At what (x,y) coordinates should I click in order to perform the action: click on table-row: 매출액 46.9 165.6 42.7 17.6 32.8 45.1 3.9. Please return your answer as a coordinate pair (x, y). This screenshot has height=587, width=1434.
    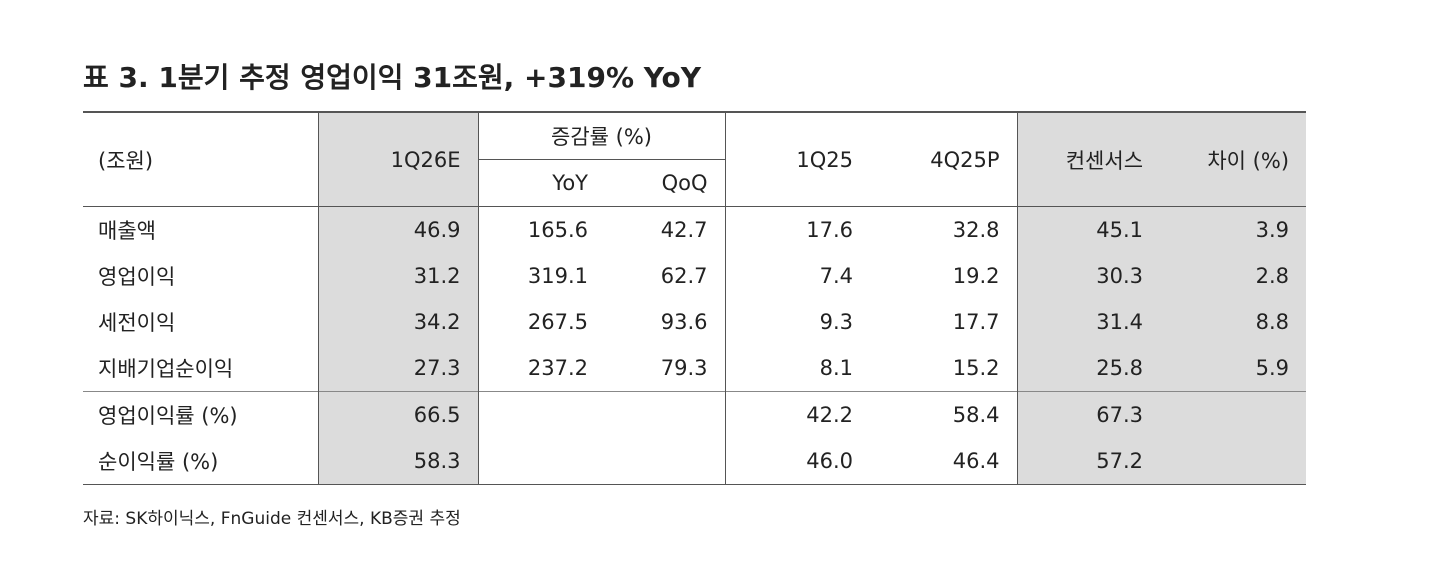
    Looking at the image, I should click on (695, 229).